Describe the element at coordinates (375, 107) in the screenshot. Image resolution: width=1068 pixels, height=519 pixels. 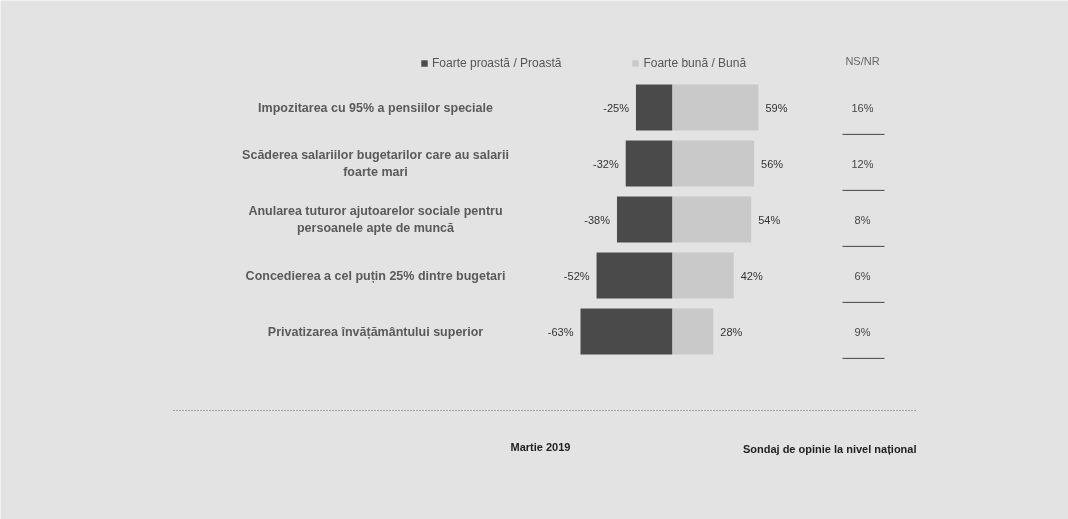
I see `y-tick-label: Impozitarea cu 95% a pensiilor speciale` at that location.